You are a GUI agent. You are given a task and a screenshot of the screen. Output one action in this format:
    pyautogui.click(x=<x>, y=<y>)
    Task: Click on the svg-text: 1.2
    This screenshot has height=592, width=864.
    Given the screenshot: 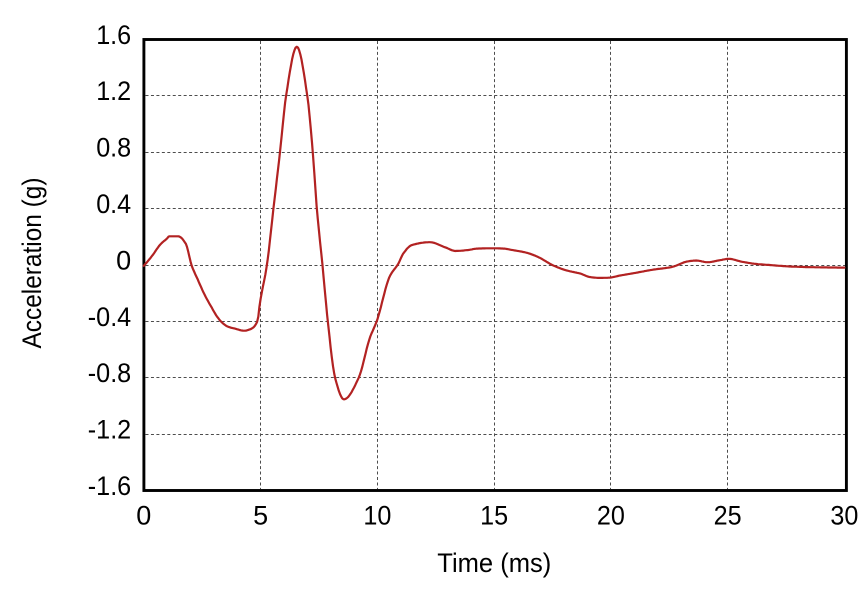 What is the action you would take?
    pyautogui.click(x=113, y=91)
    